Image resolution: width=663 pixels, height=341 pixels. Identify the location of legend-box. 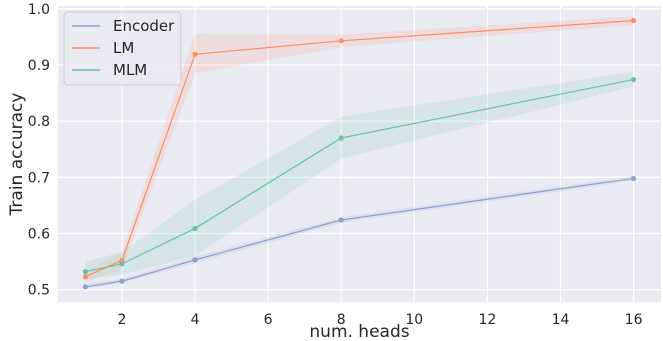
(122, 48).